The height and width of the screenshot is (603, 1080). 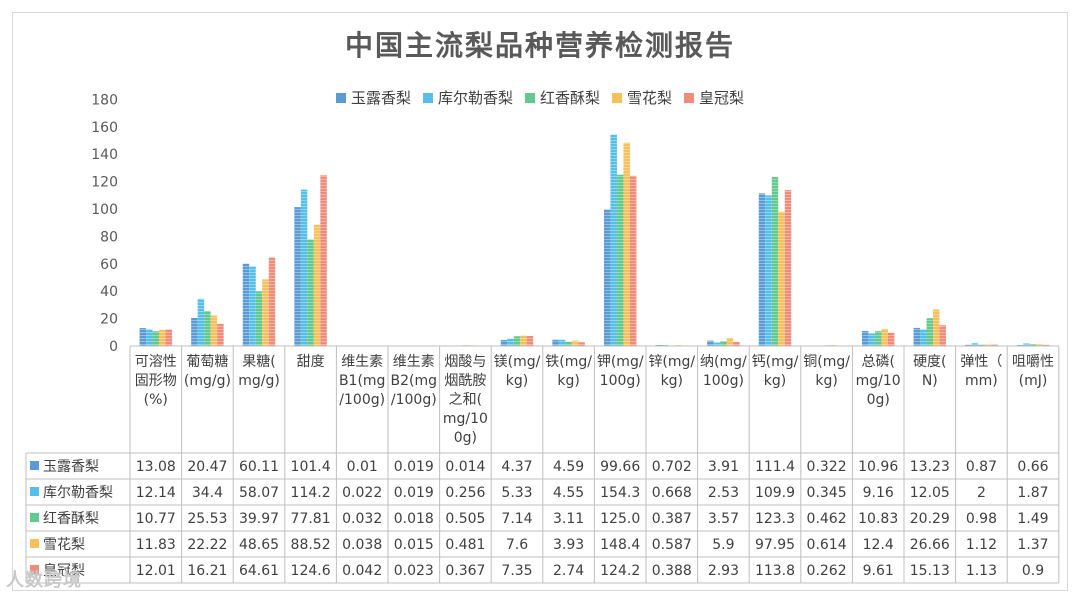 I want to click on table-row-name: 皇冠梨, so click(x=64, y=571).